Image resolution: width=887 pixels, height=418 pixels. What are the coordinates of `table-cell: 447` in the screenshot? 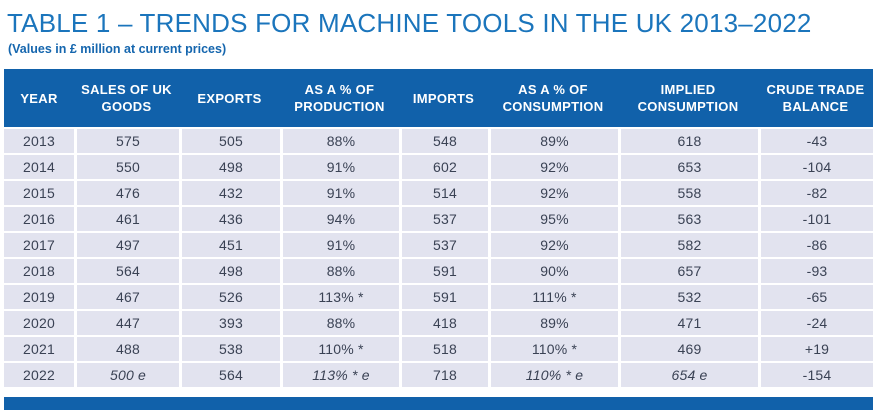 It's located at (126, 323).